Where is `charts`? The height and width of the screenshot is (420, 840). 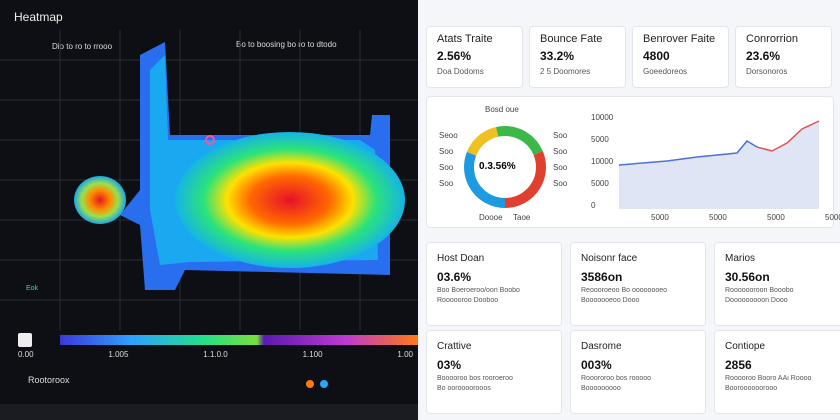 charts is located at coordinates (642, 164).